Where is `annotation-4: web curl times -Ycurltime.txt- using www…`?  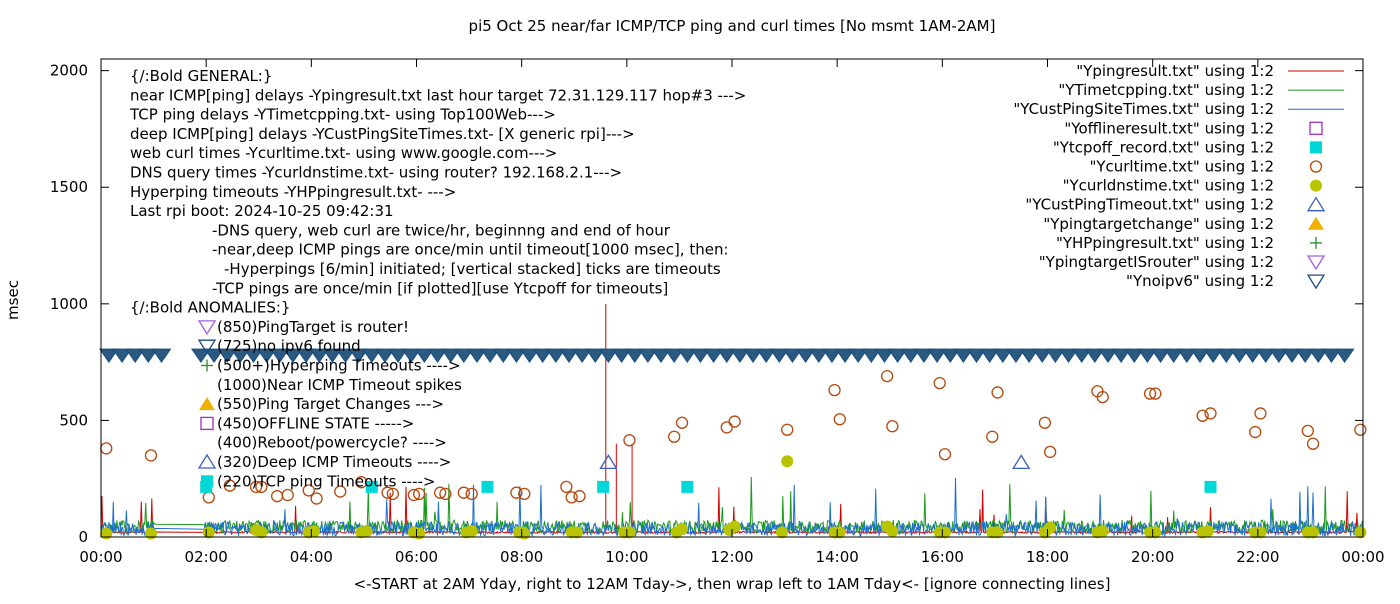
annotation-4: web curl times -Ycurltime.txt- using www… is located at coordinates (343, 153).